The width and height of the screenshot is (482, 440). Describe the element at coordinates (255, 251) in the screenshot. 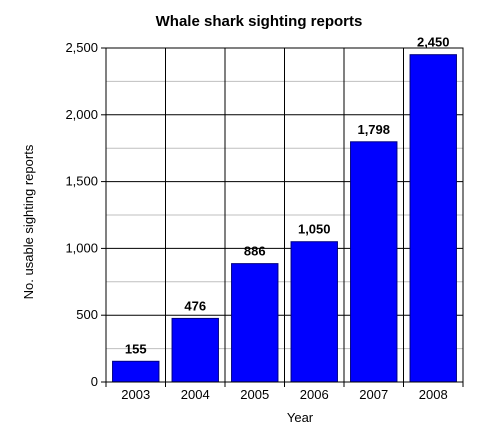

I see `data-label-2005: 886` at that location.